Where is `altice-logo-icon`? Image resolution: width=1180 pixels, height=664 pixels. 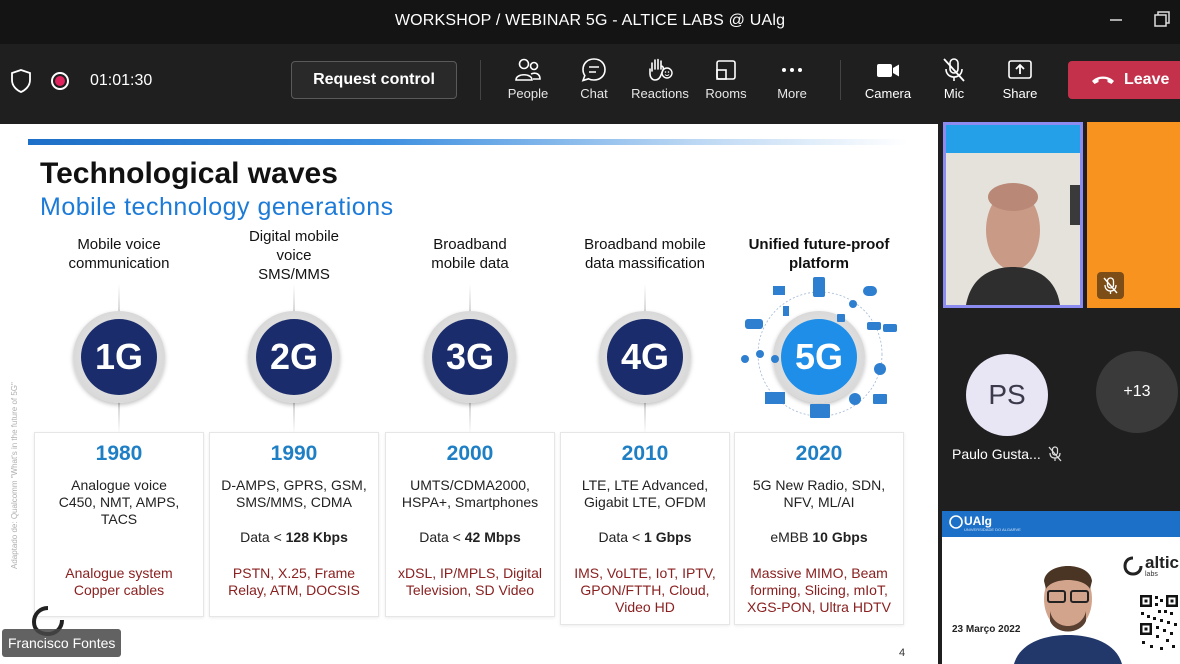 altice-logo-icon is located at coordinates (1133, 566).